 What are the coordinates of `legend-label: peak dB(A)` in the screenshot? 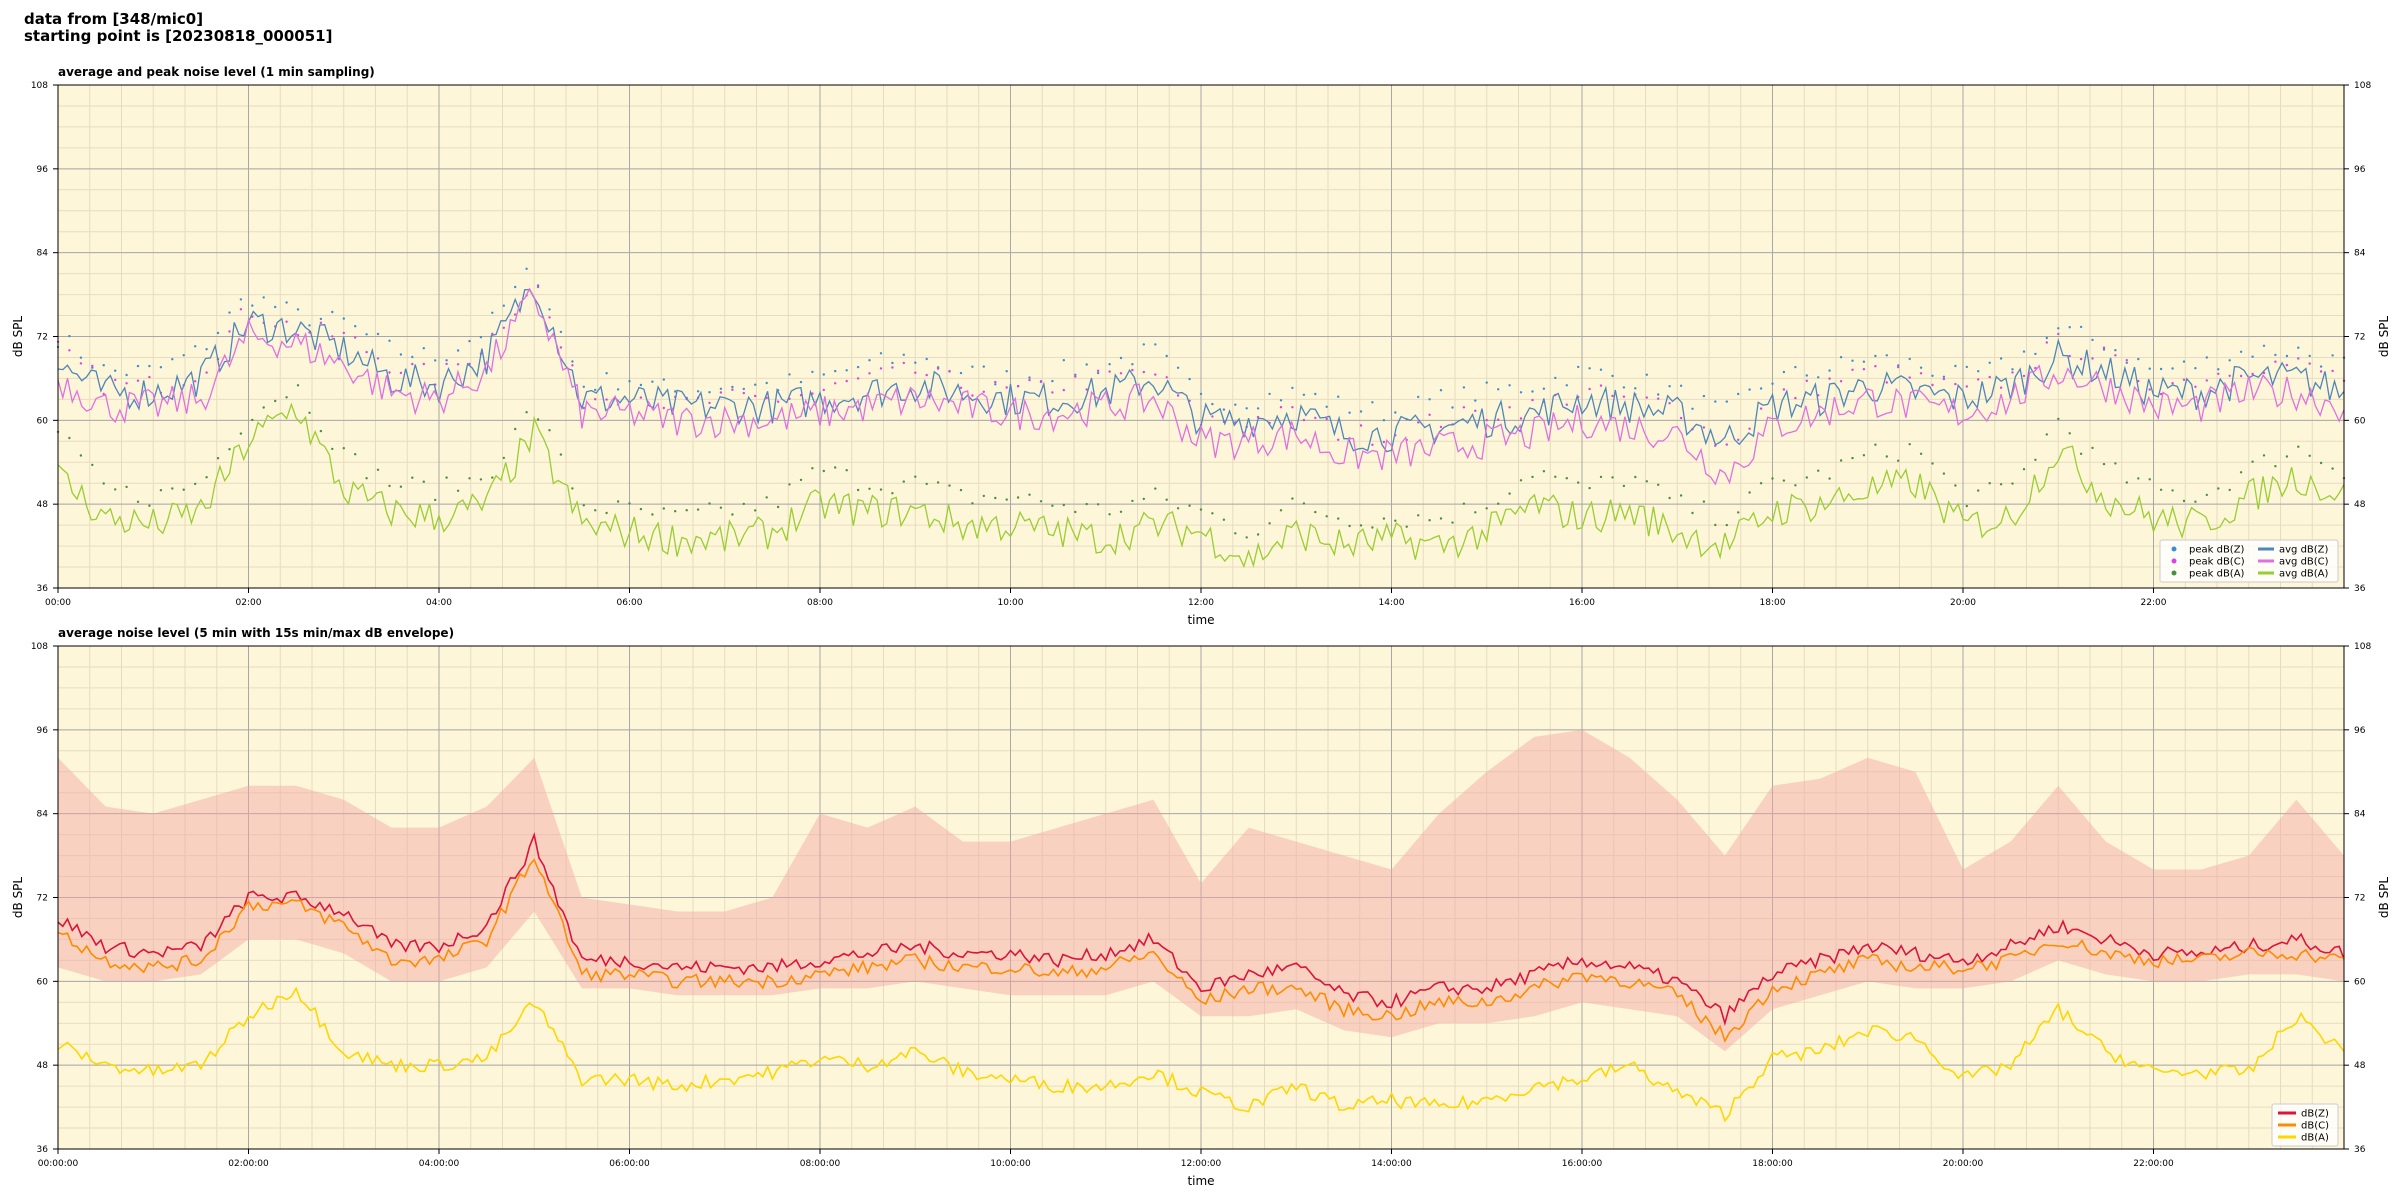 It's located at (2217, 574).